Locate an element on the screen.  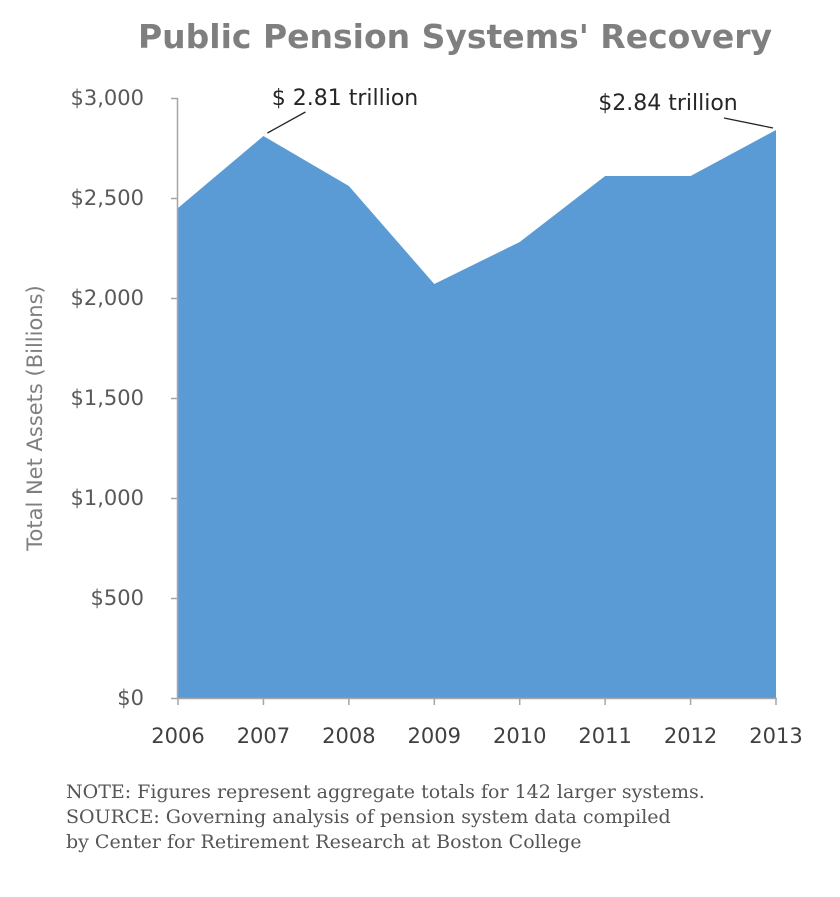
x-tick-label: 2009 is located at coordinates (434, 736).